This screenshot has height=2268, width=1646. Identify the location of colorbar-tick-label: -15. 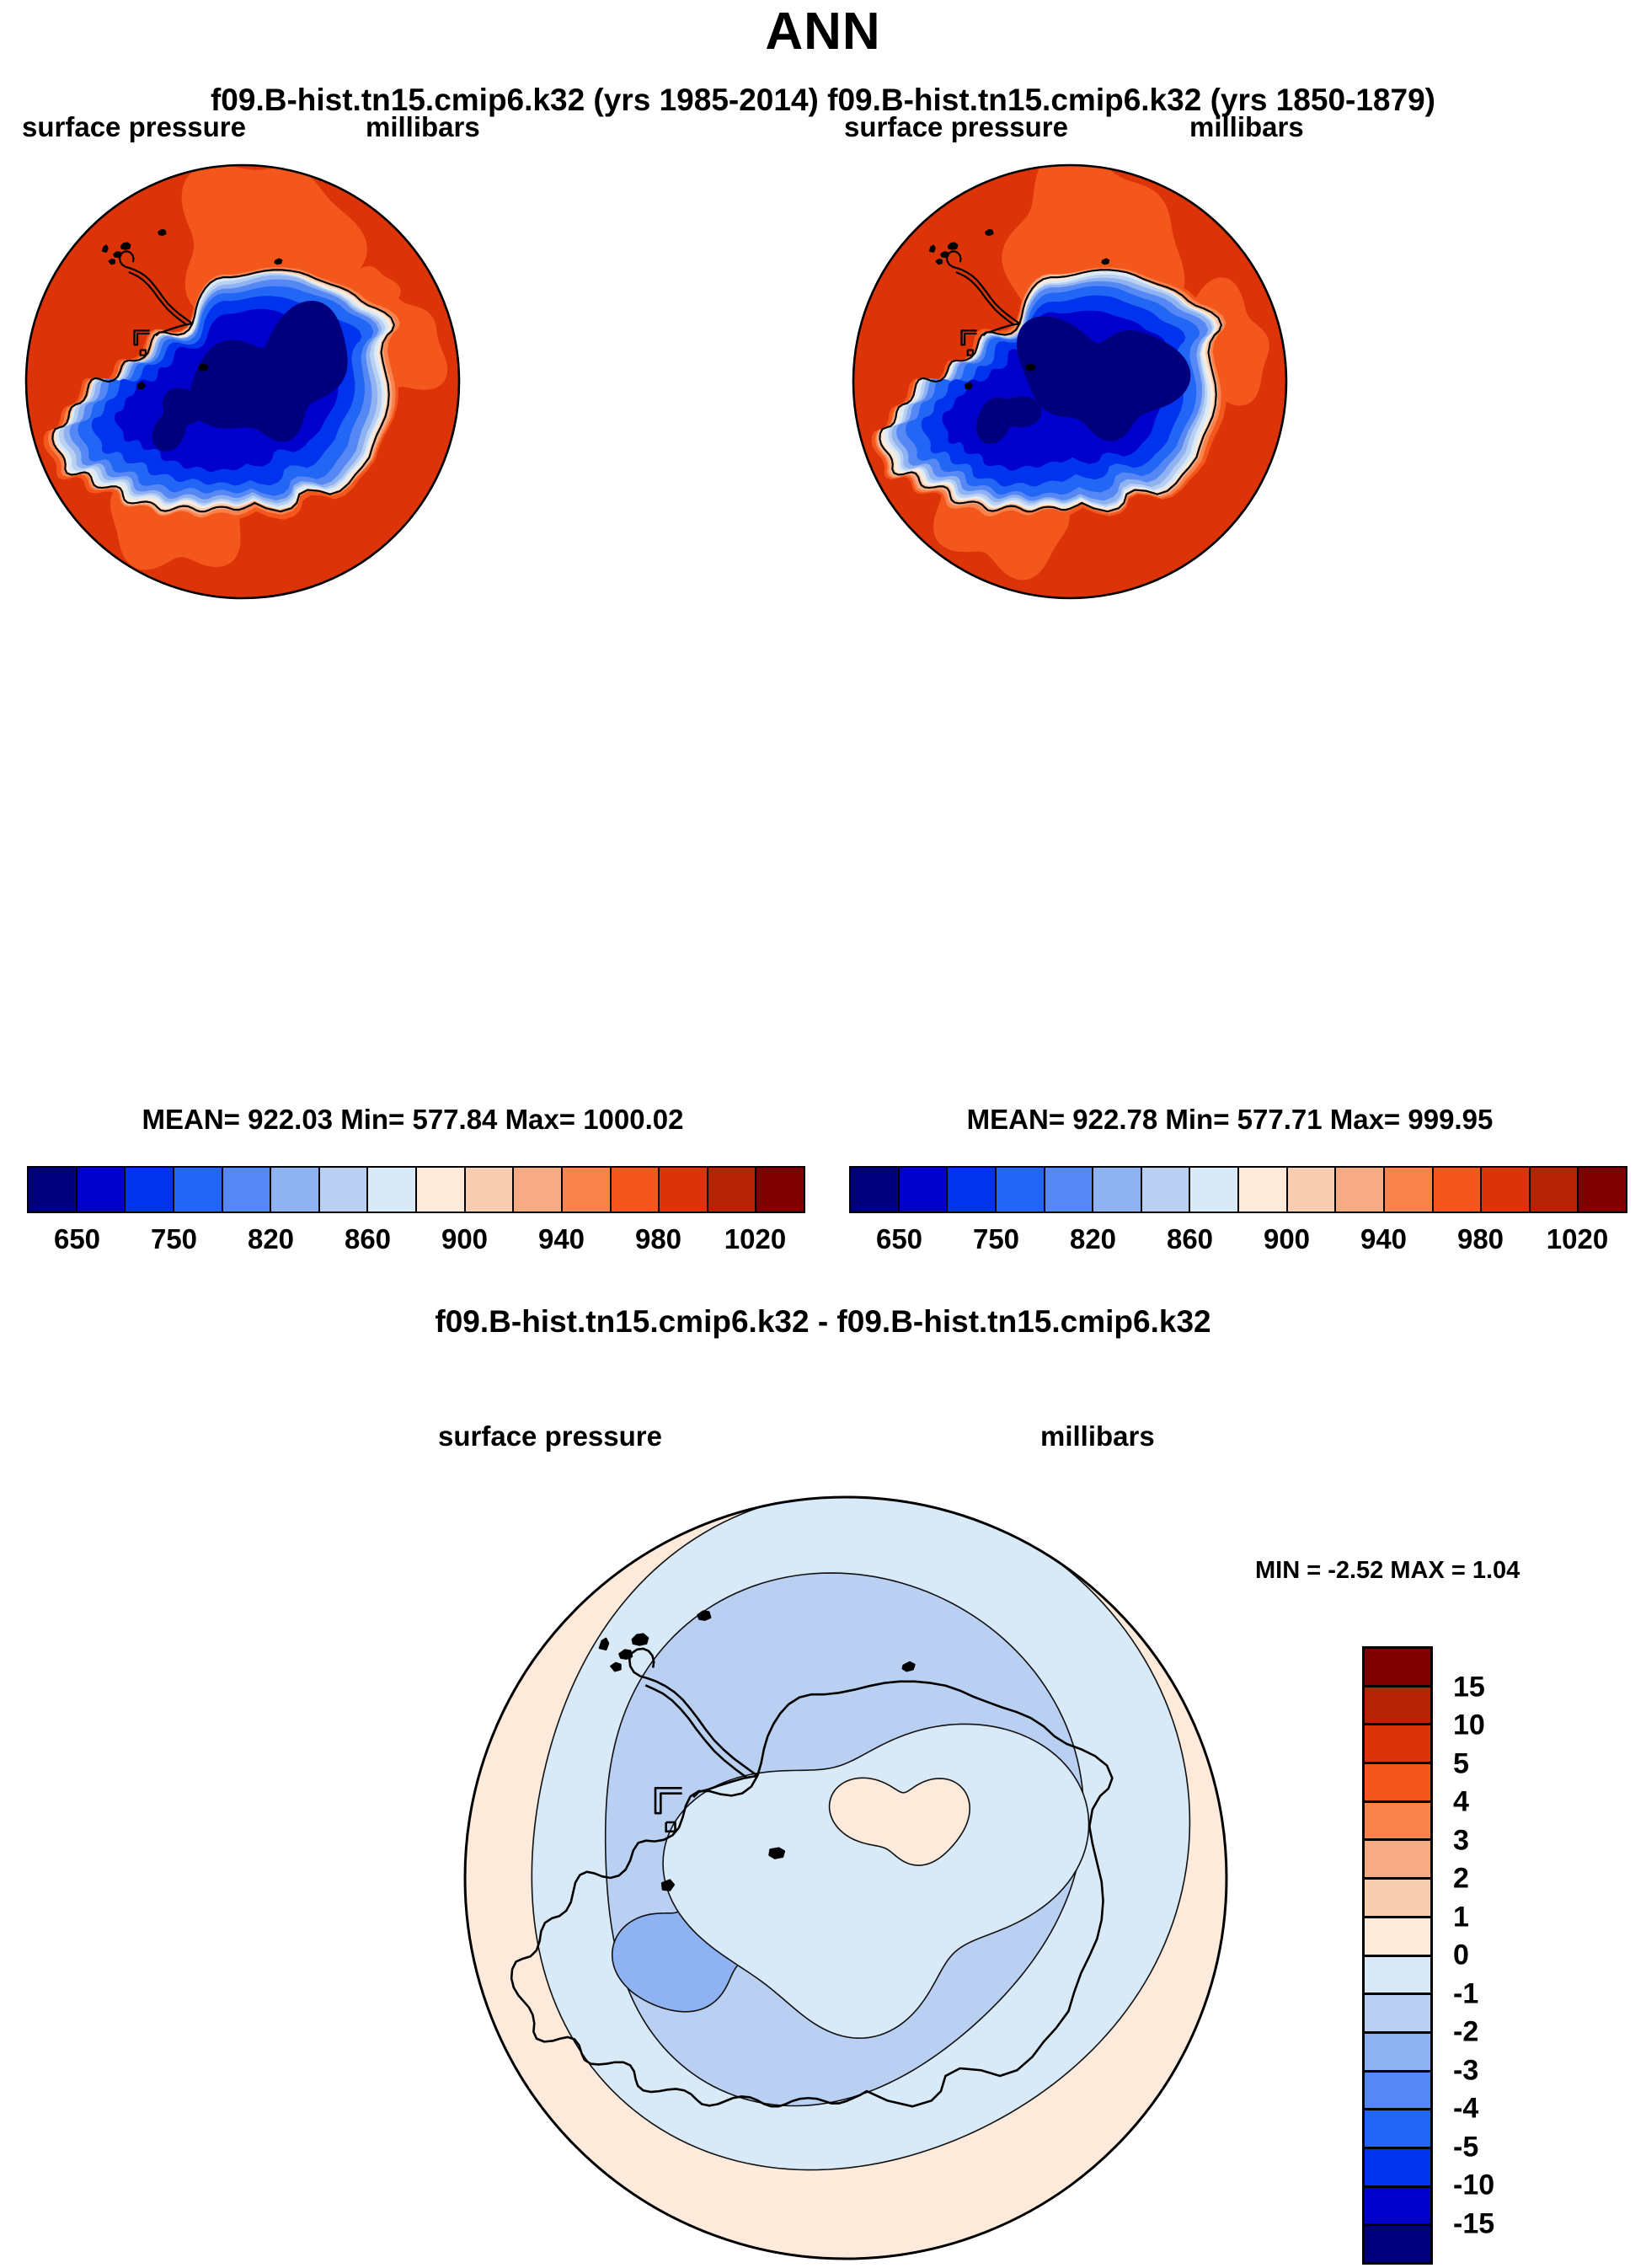
(1474, 2223).